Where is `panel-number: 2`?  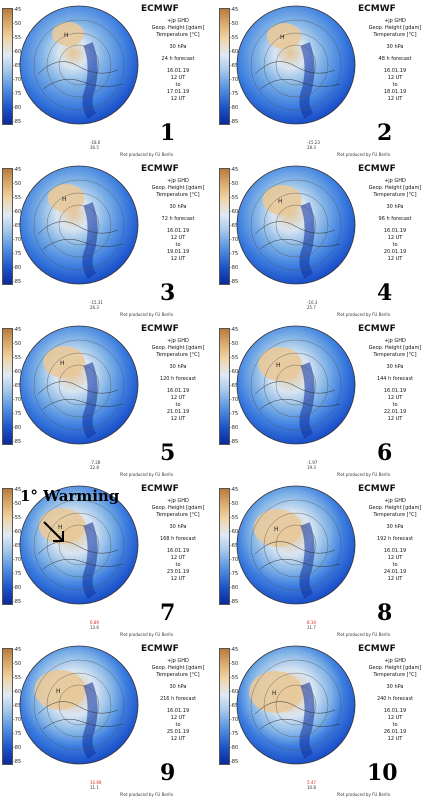
panel-number: 2 is located at coordinates (385, 133).